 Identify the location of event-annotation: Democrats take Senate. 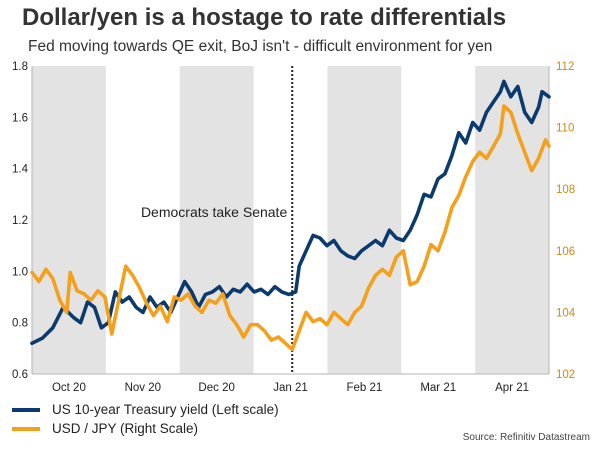
(214, 212).